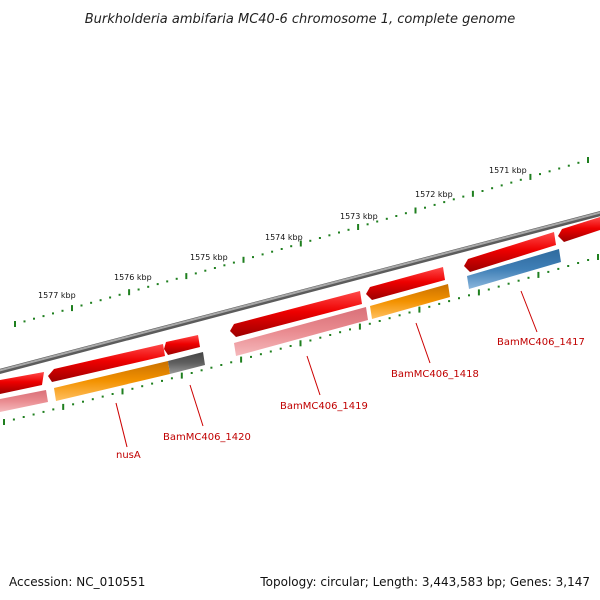 This screenshot has width=600, height=600. What do you see at coordinates (284, 237) in the screenshot?
I see `ruler-label-1574: 1574 kbp` at bounding box center [284, 237].